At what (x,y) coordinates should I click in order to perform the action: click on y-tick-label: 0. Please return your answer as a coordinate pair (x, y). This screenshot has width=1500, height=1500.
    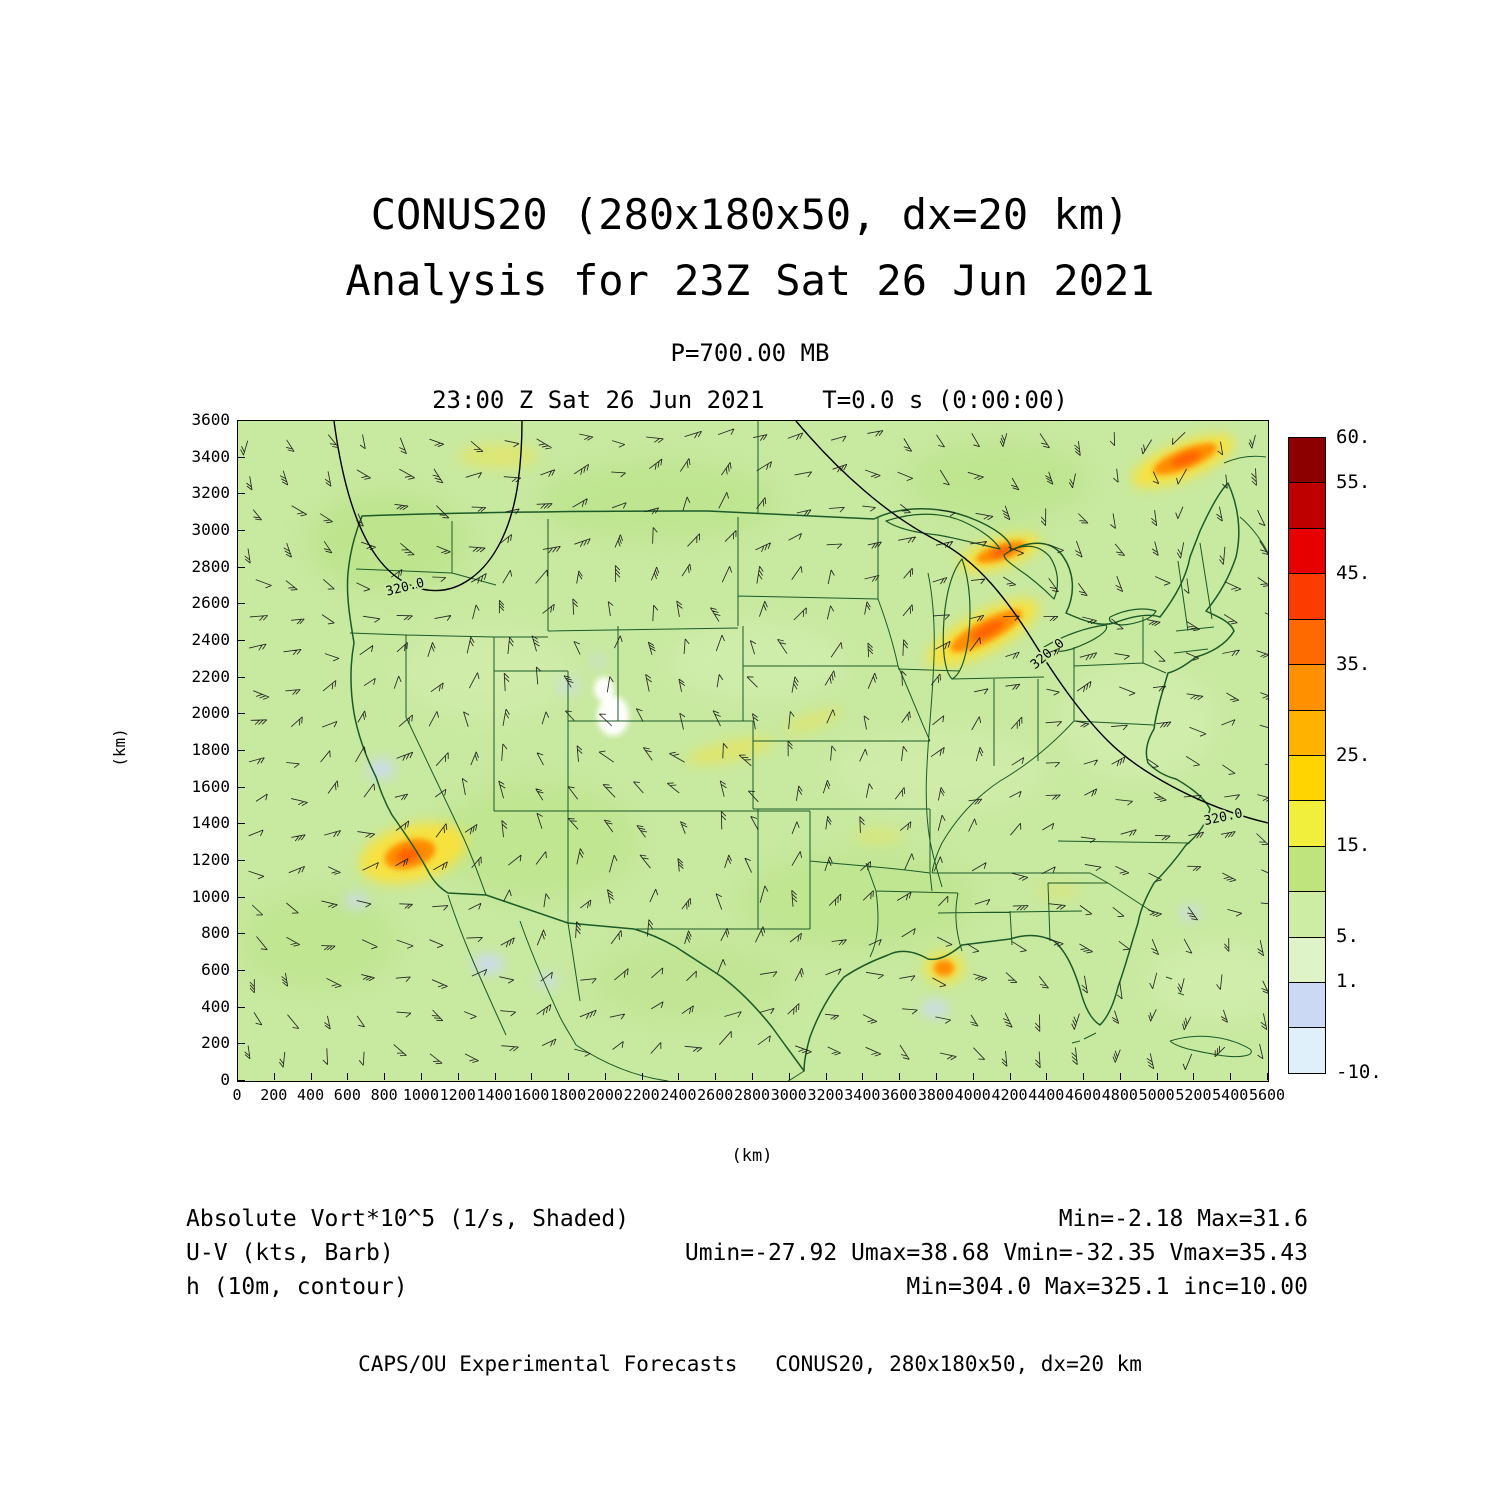
    Looking at the image, I should click on (225, 1079).